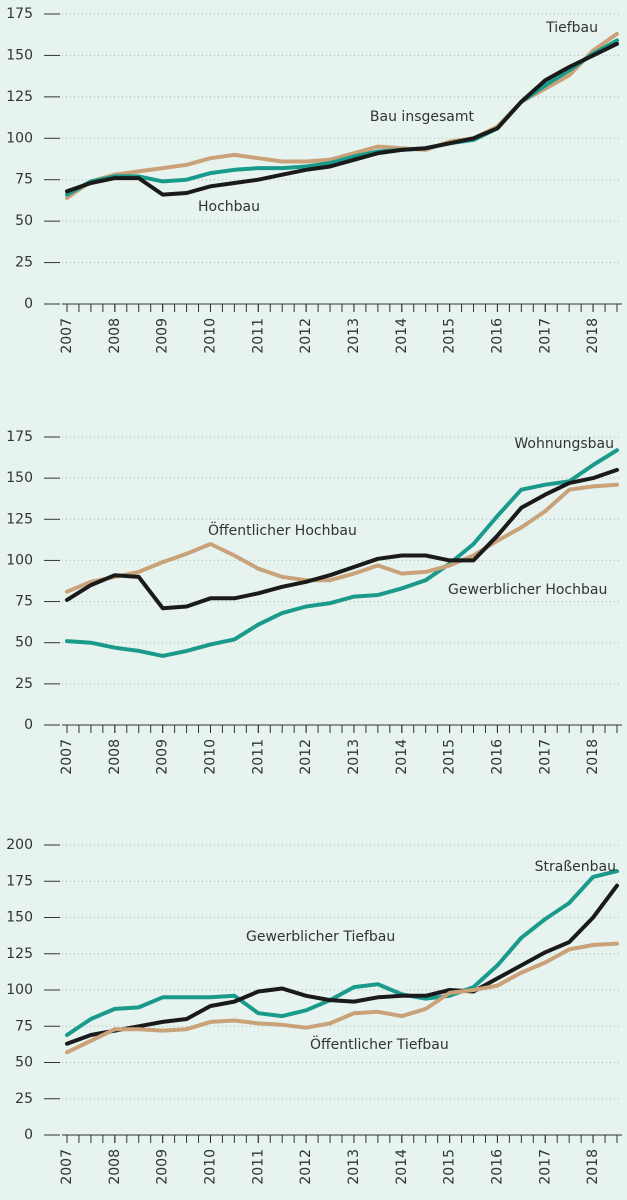  What do you see at coordinates (282, 530) in the screenshot?
I see `series-label: Öffentlicher Hochbau` at bounding box center [282, 530].